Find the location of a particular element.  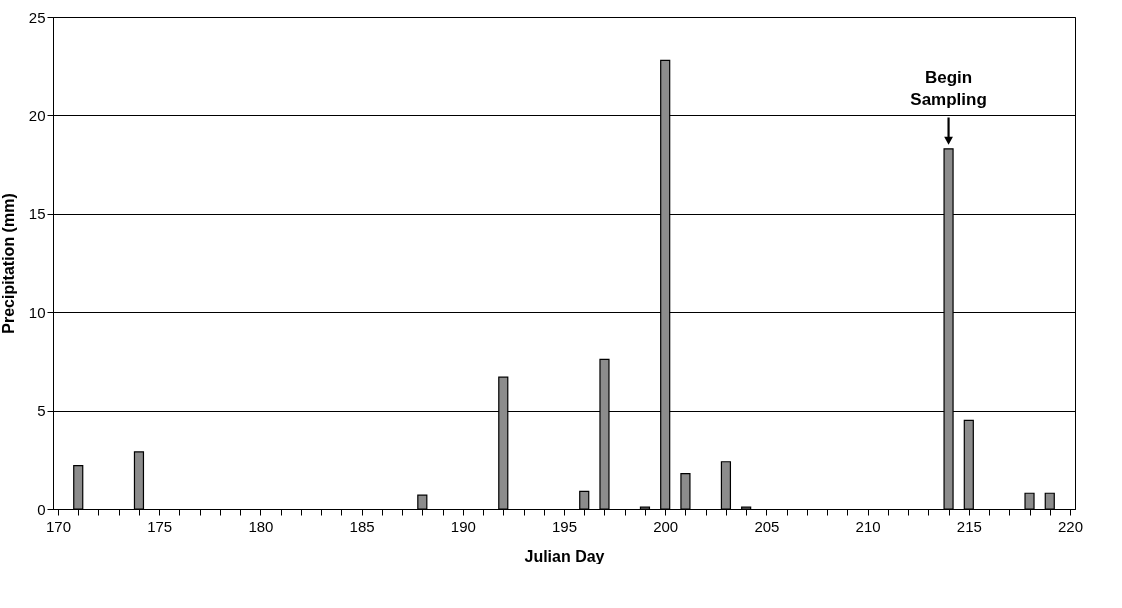

y-tick-label: 15 is located at coordinates (37, 214).